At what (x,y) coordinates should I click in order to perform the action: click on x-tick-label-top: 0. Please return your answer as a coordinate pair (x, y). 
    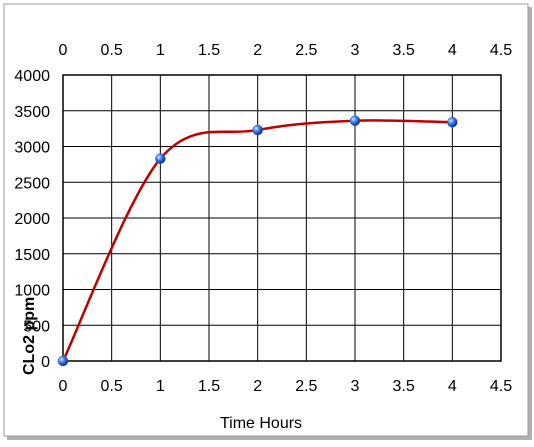
    Looking at the image, I should click on (63, 50).